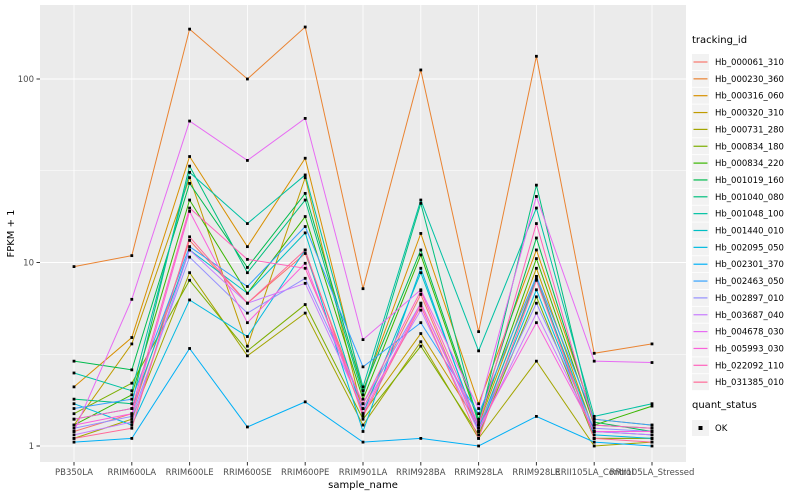 The width and height of the screenshot is (800, 504). Describe the element at coordinates (421, 473) in the screenshot. I see `x-tick-label: RRIM928BA` at that location.